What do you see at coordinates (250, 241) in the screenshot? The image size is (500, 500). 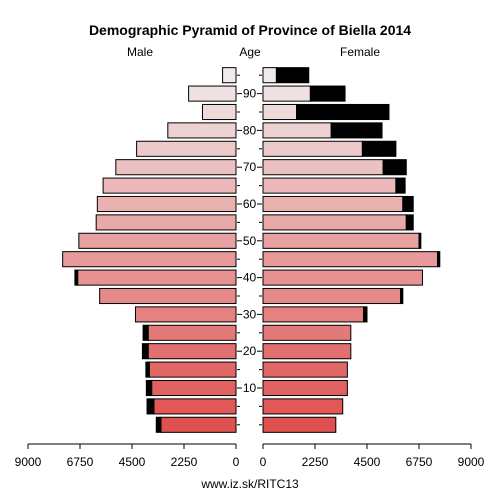 I see `age-tick-label: 50` at bounding box center [250, 241].